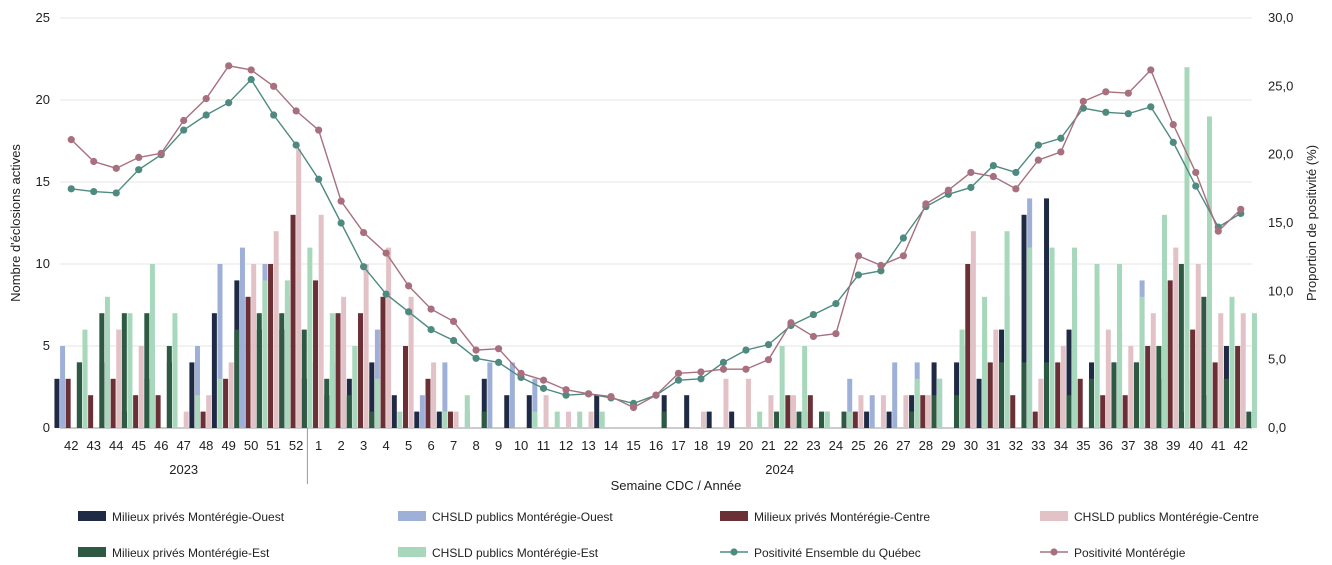 The width and height of the screenshot is (1332, 565). I want to click on x-tick-label: 42, so click(71, 445).